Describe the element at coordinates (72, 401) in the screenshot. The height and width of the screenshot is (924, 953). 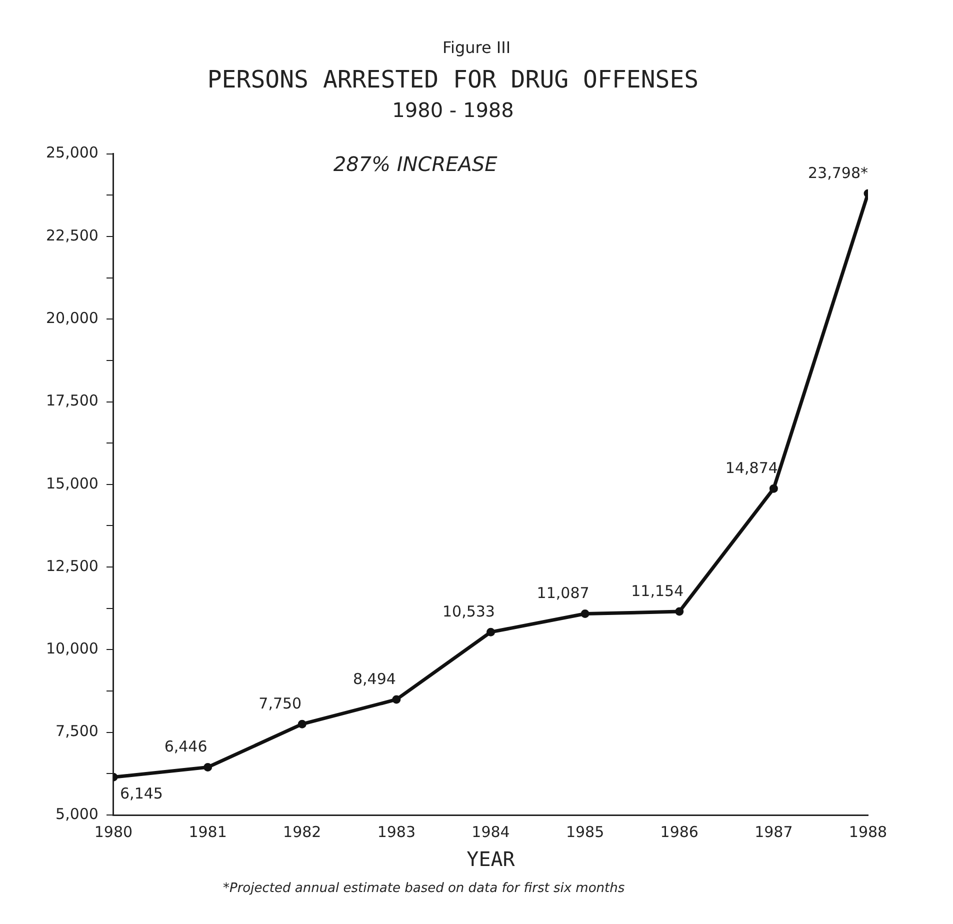
I see `y-tick-label: 17,500` at that location.